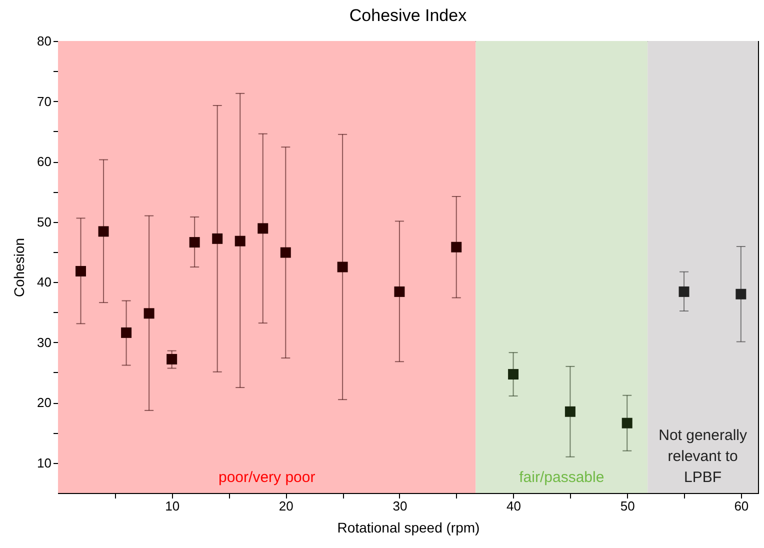 The height and width of the screenshot is (548, 764). Describe the element at coordinates (19, 268) in the screenshot. I see `y-axis-title: Cohesion` at that location.